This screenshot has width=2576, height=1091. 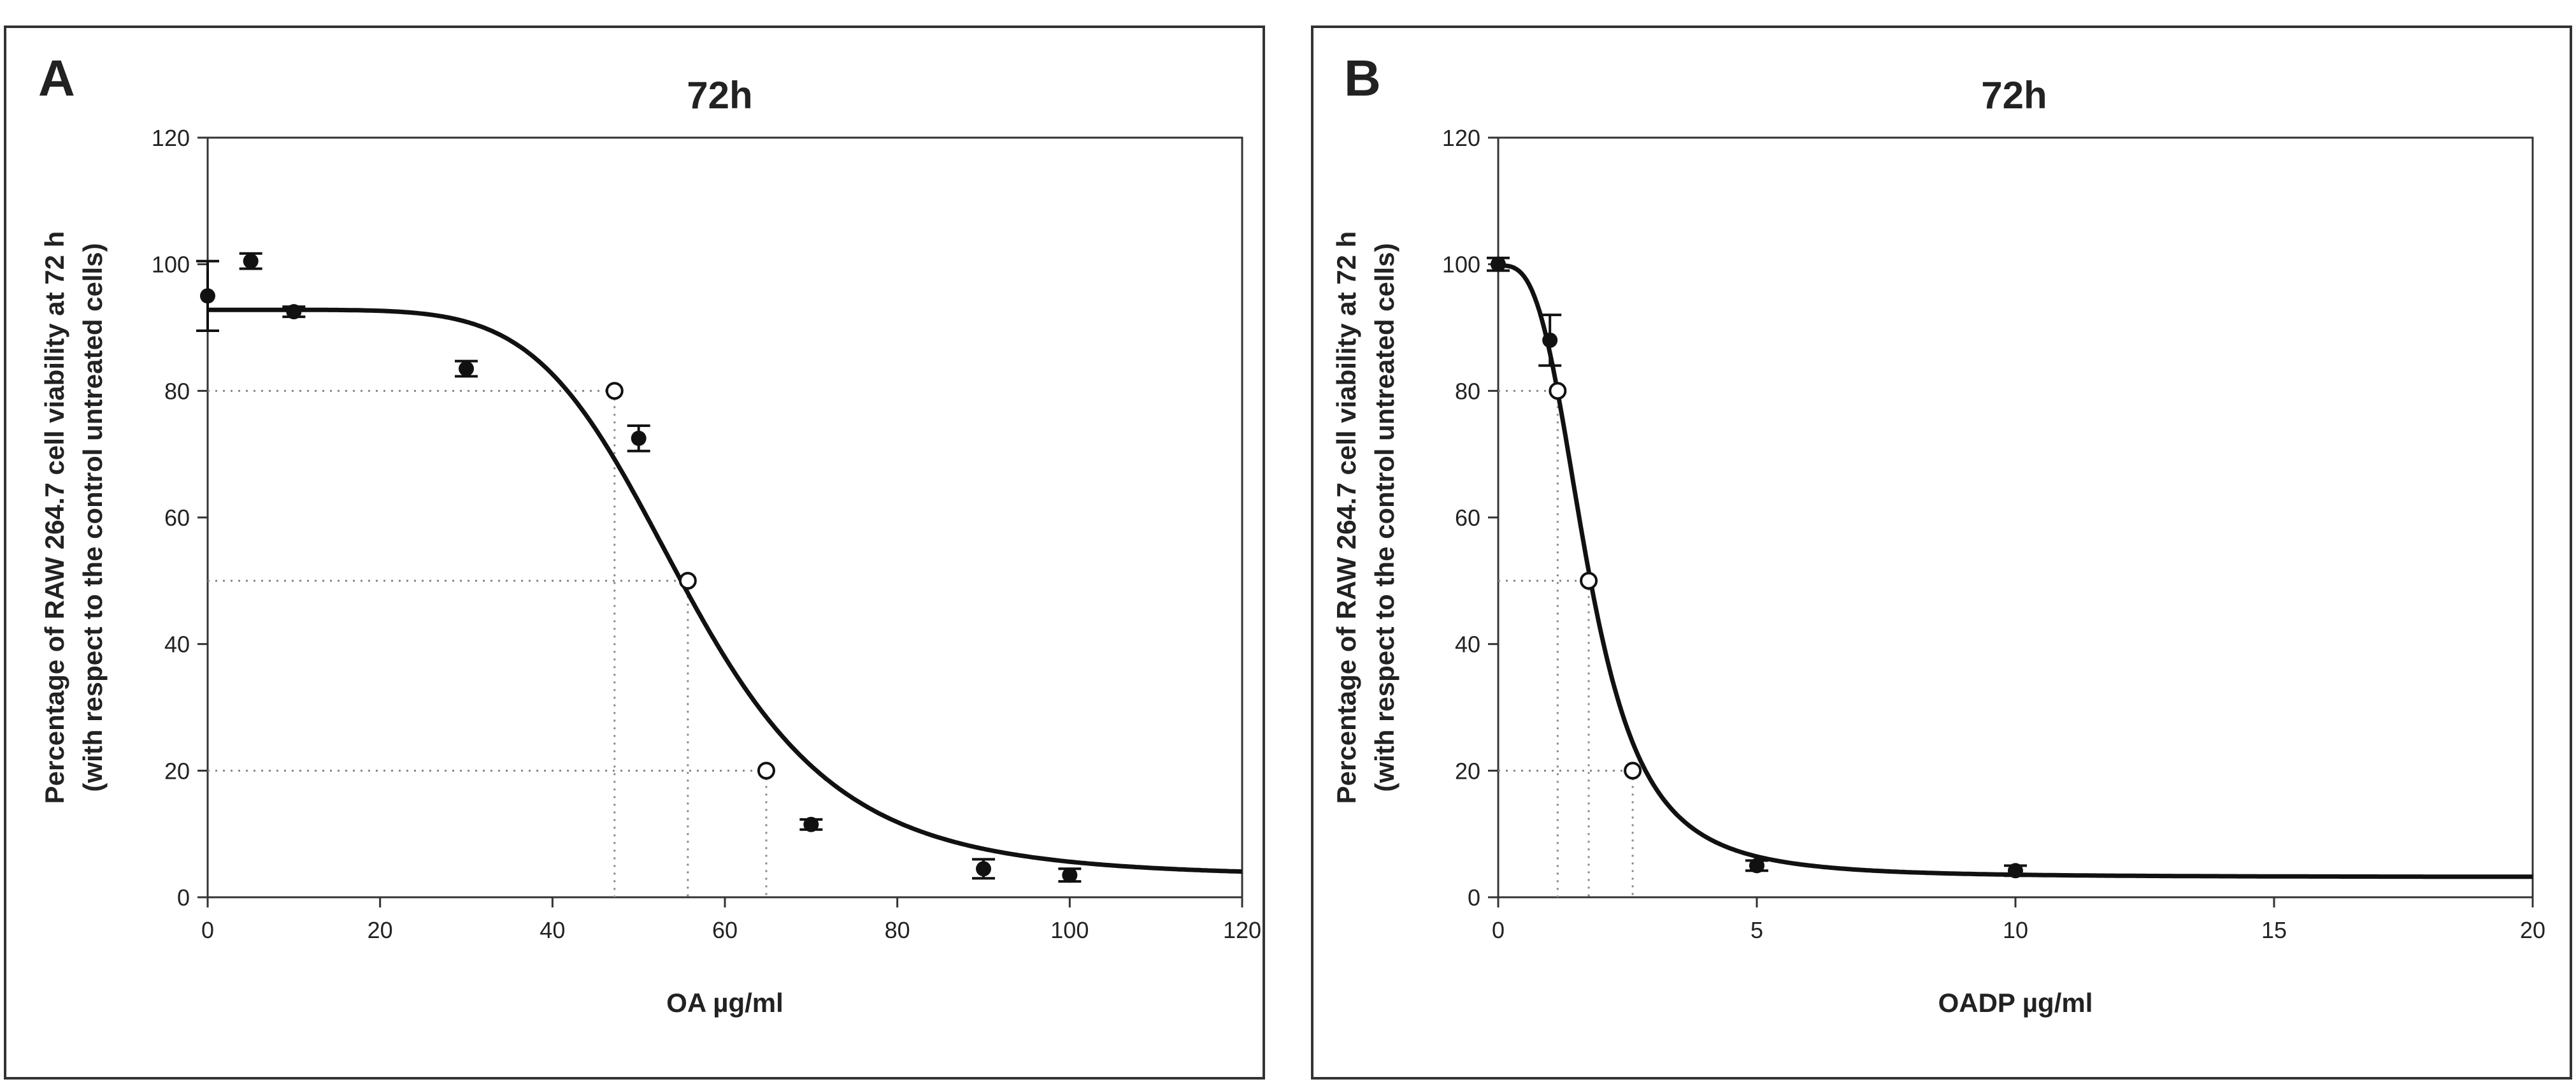 What do you see at coordinates (2016, 930) in the screenshot?
I see `panel-b-x-tick-label: 10` at bounding box center [2016, 930].